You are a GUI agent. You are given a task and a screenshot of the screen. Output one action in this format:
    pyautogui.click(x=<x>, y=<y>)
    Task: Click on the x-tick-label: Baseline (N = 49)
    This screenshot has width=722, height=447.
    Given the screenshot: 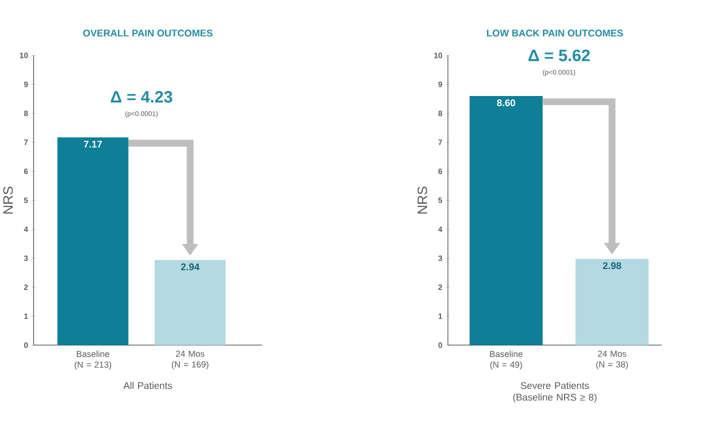 What is the action you would take?
    pyautogui.click(x=506, y=360)
    